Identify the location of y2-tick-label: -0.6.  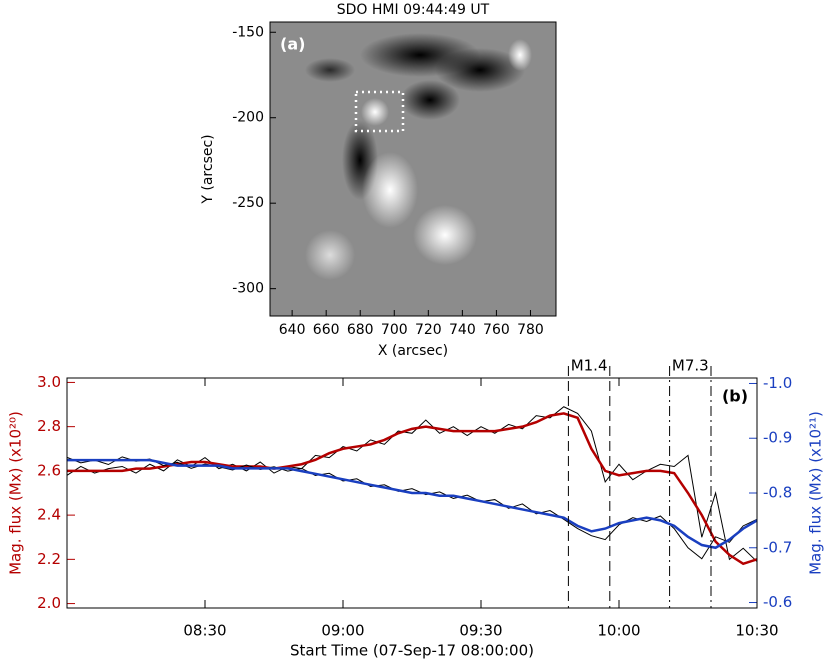
(777, 602).